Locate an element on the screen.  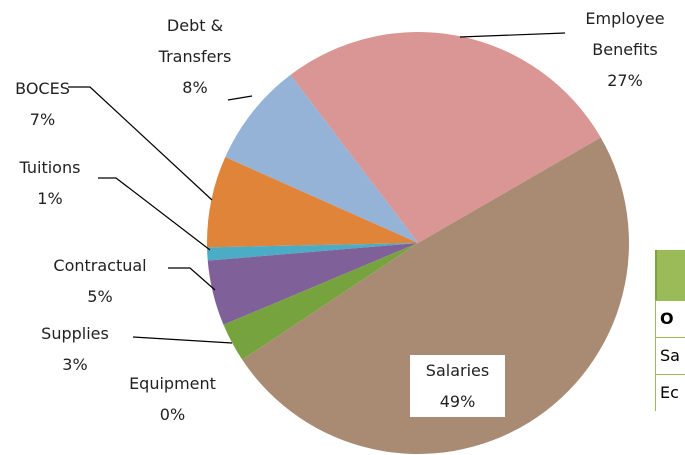
slice-label: Employee Benefits 27% is located at coordinates (625, 49).